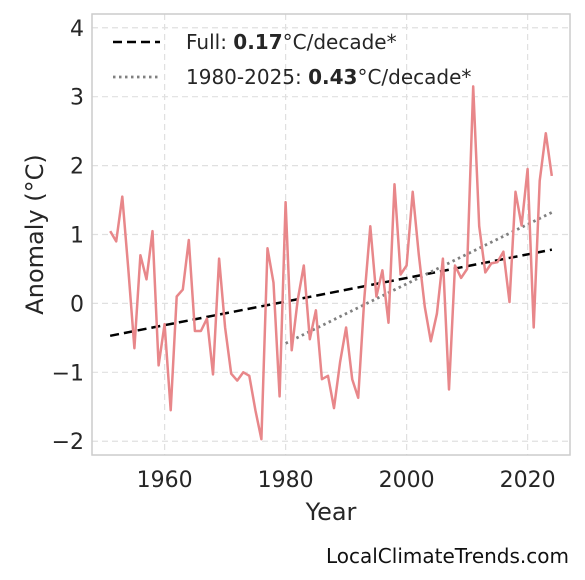 The width and height of the screenshot is (585, 580). What do you see at coordinates (165, 480) in the screenshot?
I see `x-tick-label: 1960` at bounding box center [165, 480].